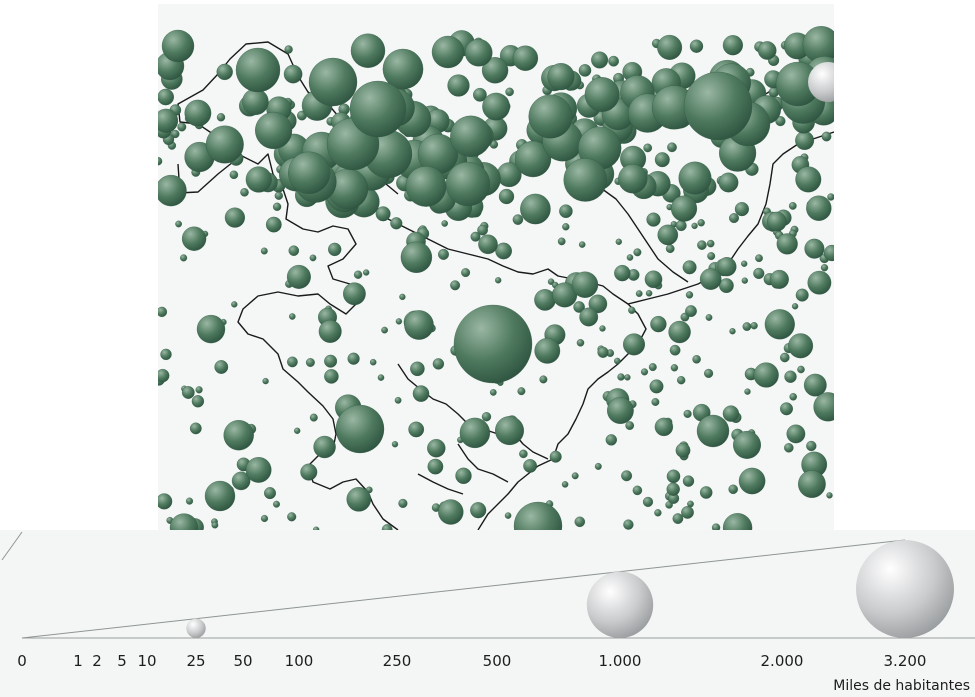 The image size is (975, 697). What do you see at coordinates (242, 661) in the screenshot?
I see `legend-tick-label: 50` at bounding box center [242, 661].